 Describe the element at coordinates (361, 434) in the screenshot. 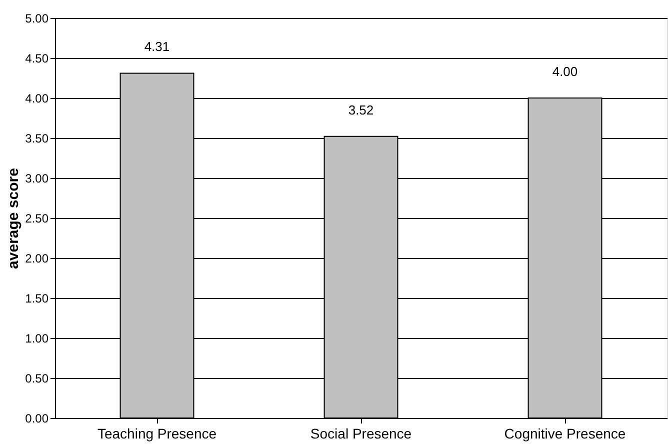

I see `x-tick-label: Social Presence` at that location.